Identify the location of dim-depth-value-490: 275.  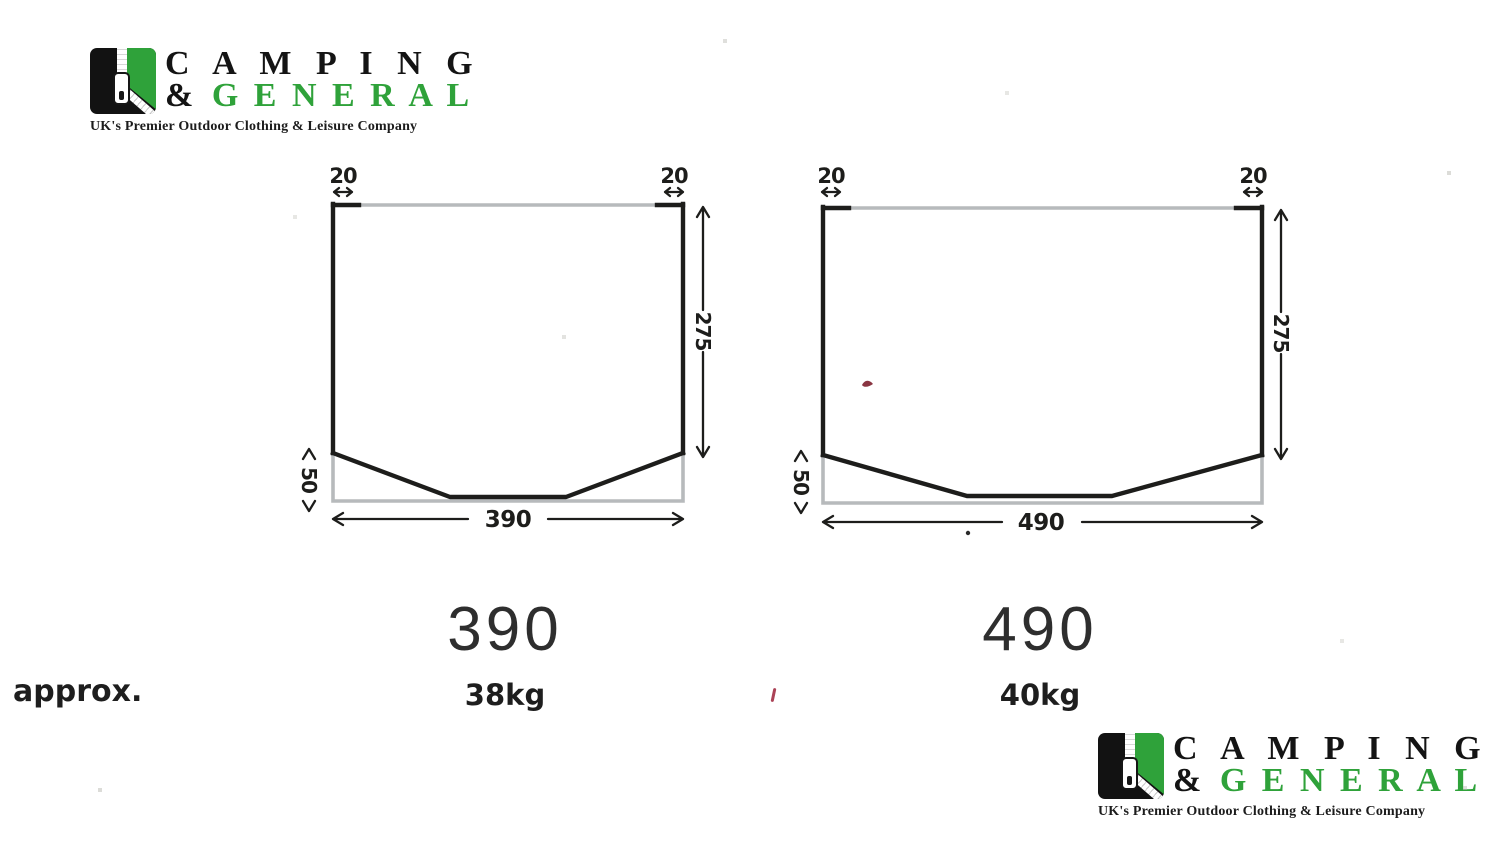
(1281, 333).